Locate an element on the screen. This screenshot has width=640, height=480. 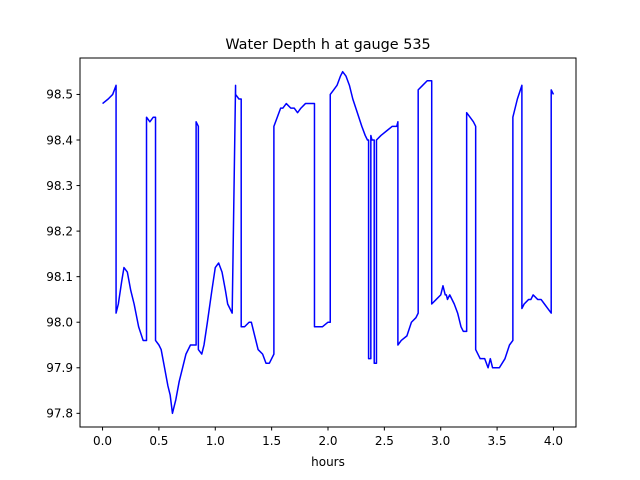
x-tick-label: 2.0 is located at coordinates (327, 441).